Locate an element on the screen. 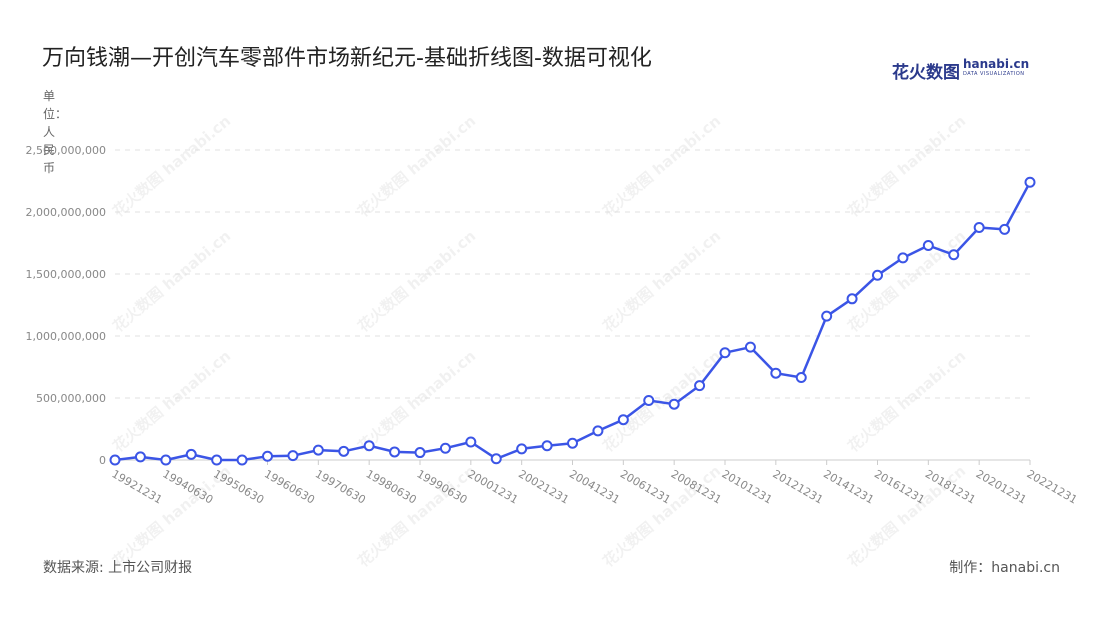 Image resolution: width=1100 pixels, height=620 pixels. x-tick-label: 19921231 is located at coordinates (137, 486).